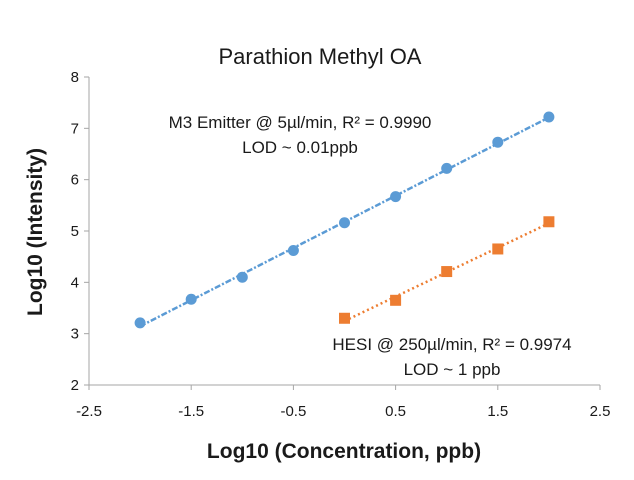 The height and width of the screenshot is (480, 634). I want to click on y-tick-label: 3, so click(75, 334).